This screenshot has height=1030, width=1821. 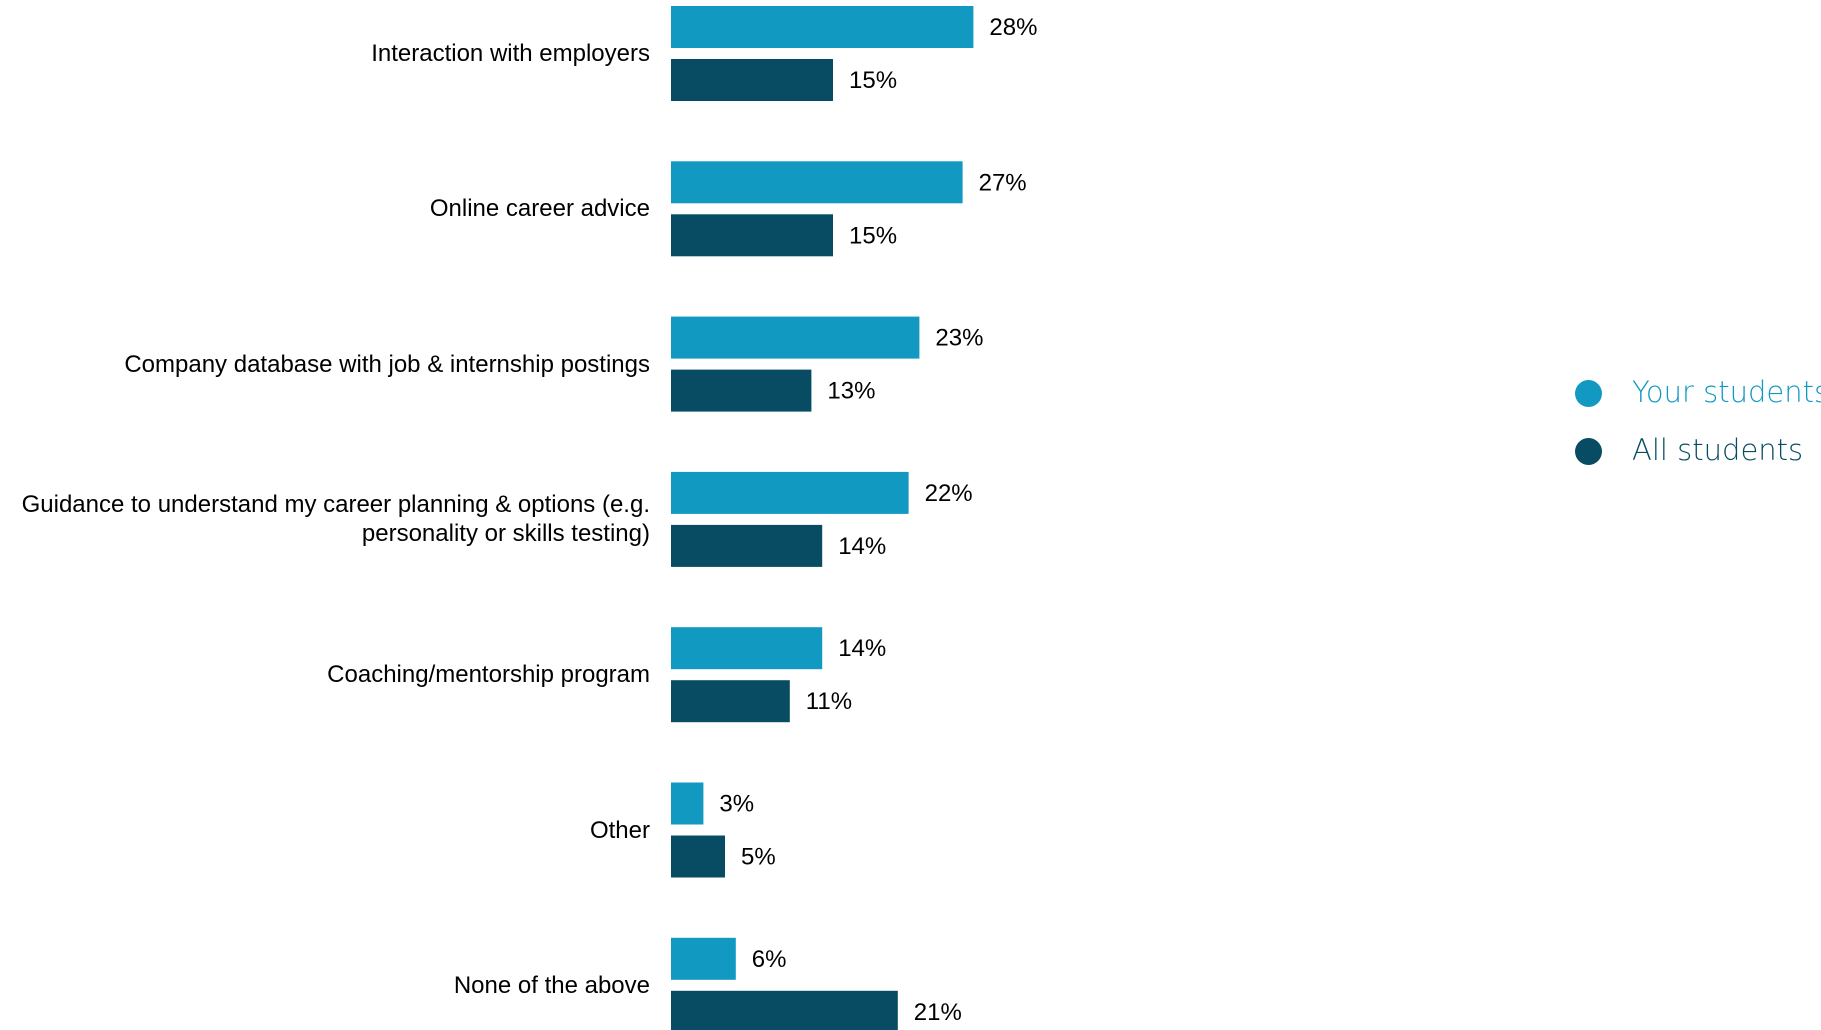 What do you see at coordinates (873, 235) in the screenshot?
I see `data-label-all-students-1: 15%` at bounding box center [873, 235].